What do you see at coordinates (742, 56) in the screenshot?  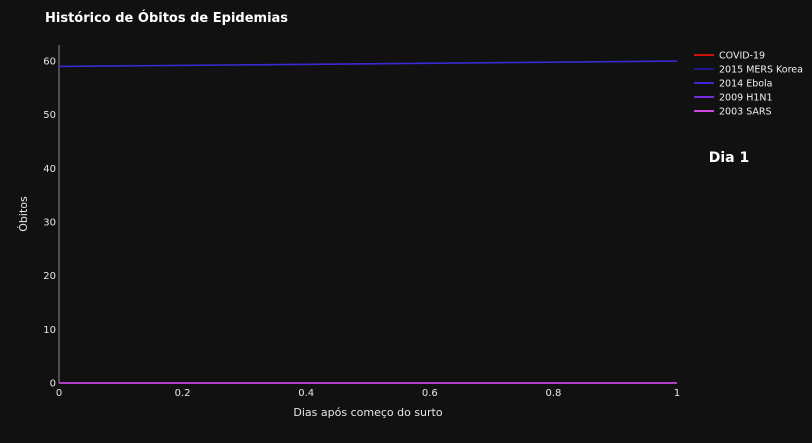 I see `legend-label: COVID-19` at bounding box center [742, 56].